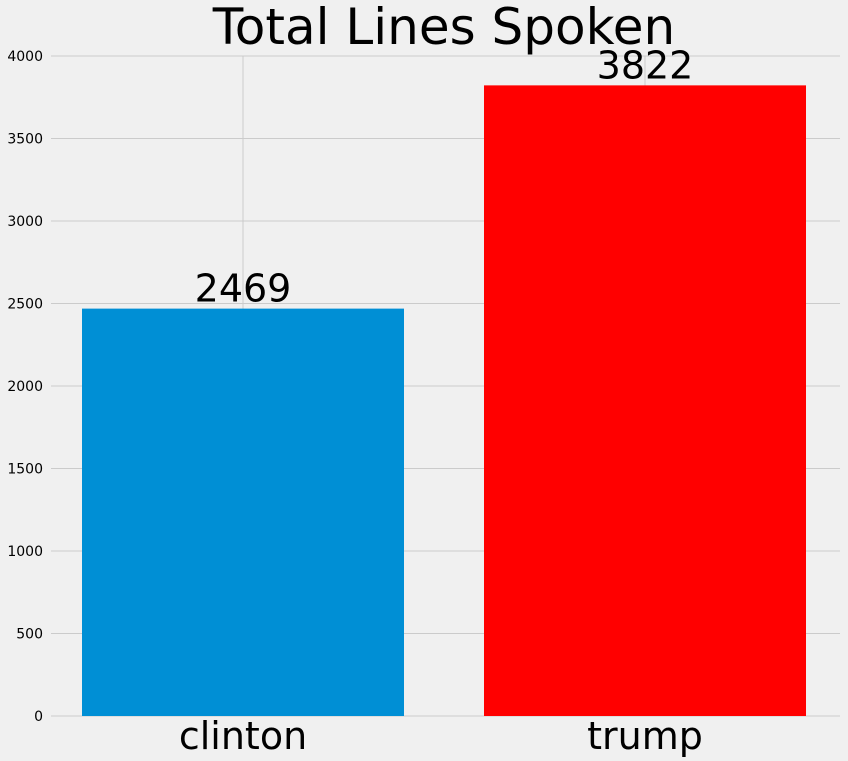 The height and width of the screenshot is (761, 848). I want to click on data-label-trump: 3822, so click(645, 65).